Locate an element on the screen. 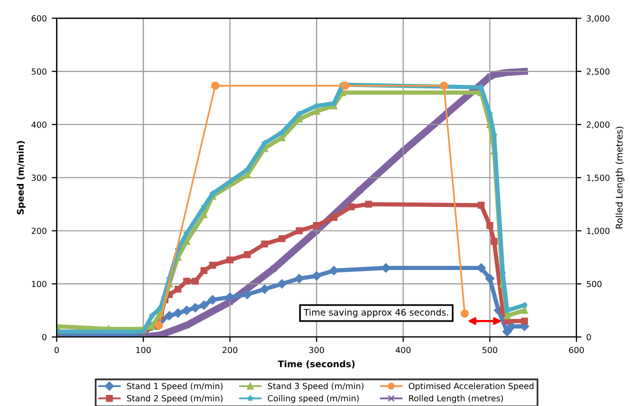 This screenshot has height=406, width=630. legend-label: Stand 2 Speed (m/min) is located at coordinates (175, 399).